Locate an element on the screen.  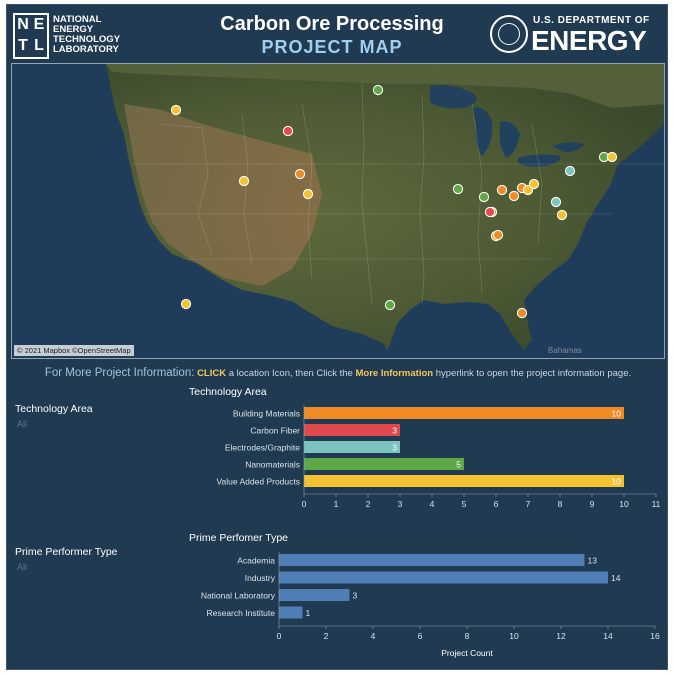
western-terrain is located at coordinates (223, 195).